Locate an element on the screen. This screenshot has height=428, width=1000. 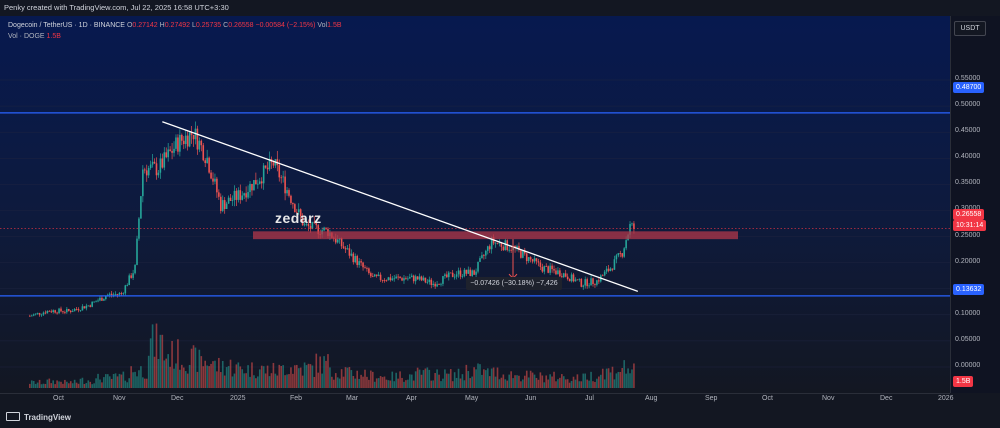
legend-open: 0.27142 is located at coordinates (145, 25).